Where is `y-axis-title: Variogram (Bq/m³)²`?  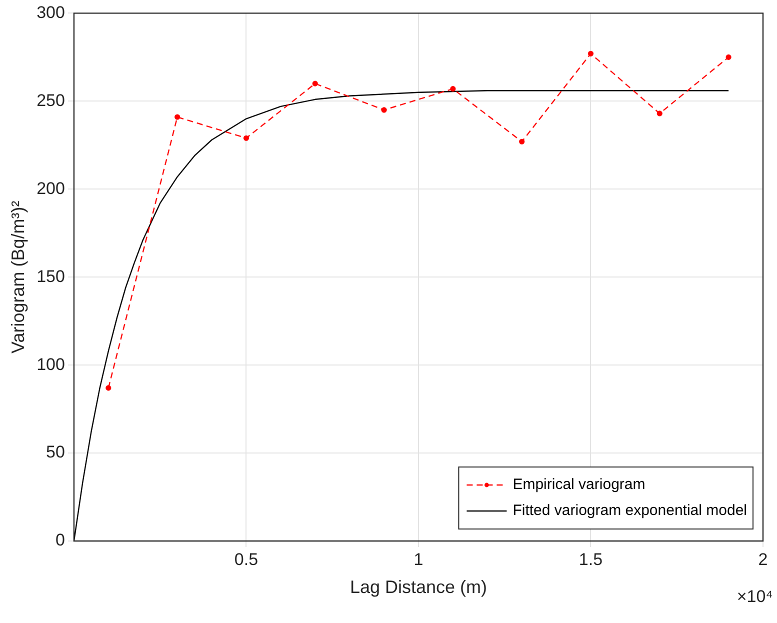 y-axis-title: Variogram (Bq/m³)² is located at coordinates (18, 277).